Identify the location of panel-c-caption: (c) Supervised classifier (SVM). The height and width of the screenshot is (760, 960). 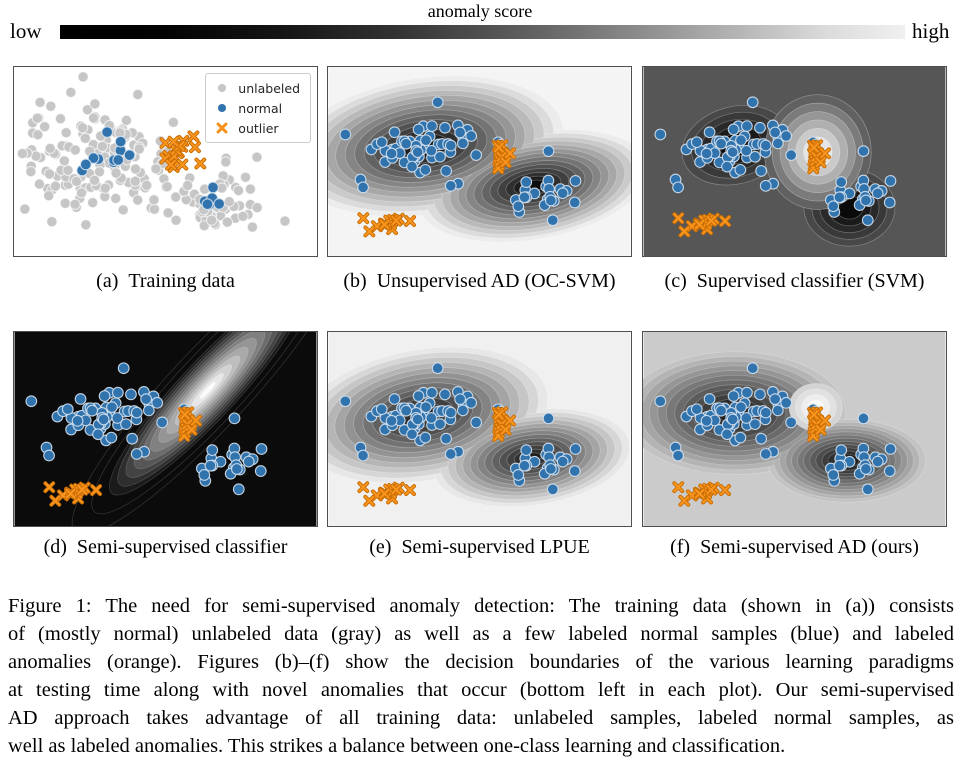
(794, 281).